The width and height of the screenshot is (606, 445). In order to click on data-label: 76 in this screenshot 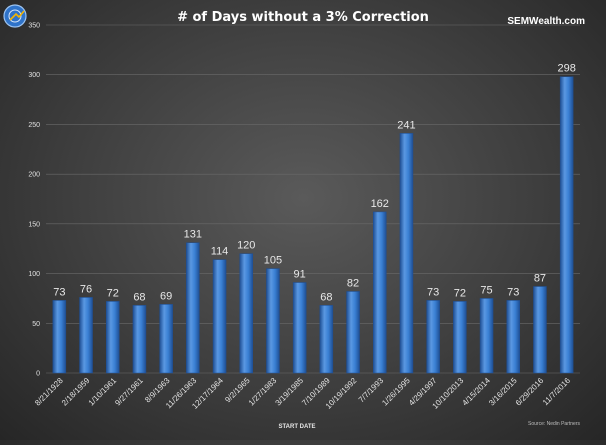, I will do `click(86, 289)`.